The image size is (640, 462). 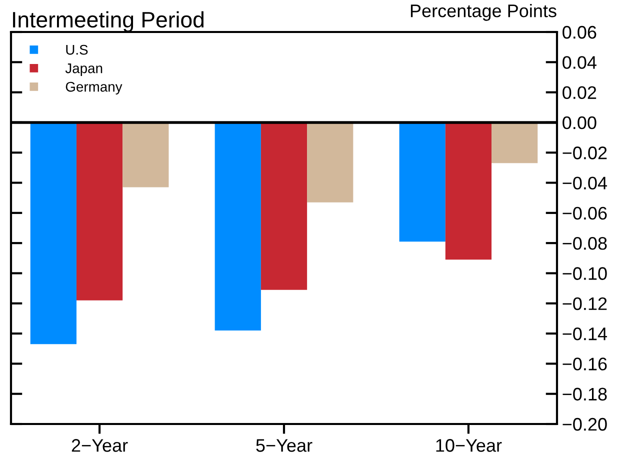 I want to click on y-tick-label: 0.04, so click(x=579, y=62).